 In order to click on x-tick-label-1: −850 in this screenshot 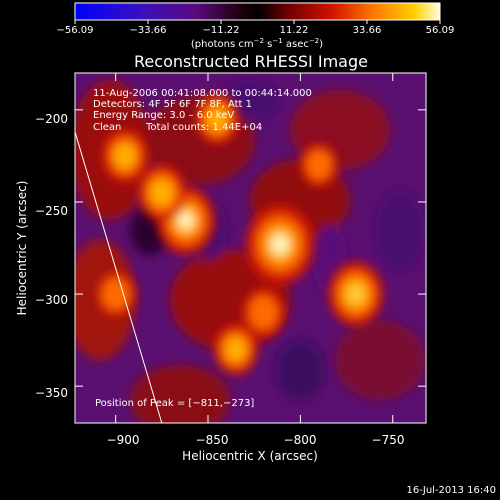, I will do `click(212, 440)`.